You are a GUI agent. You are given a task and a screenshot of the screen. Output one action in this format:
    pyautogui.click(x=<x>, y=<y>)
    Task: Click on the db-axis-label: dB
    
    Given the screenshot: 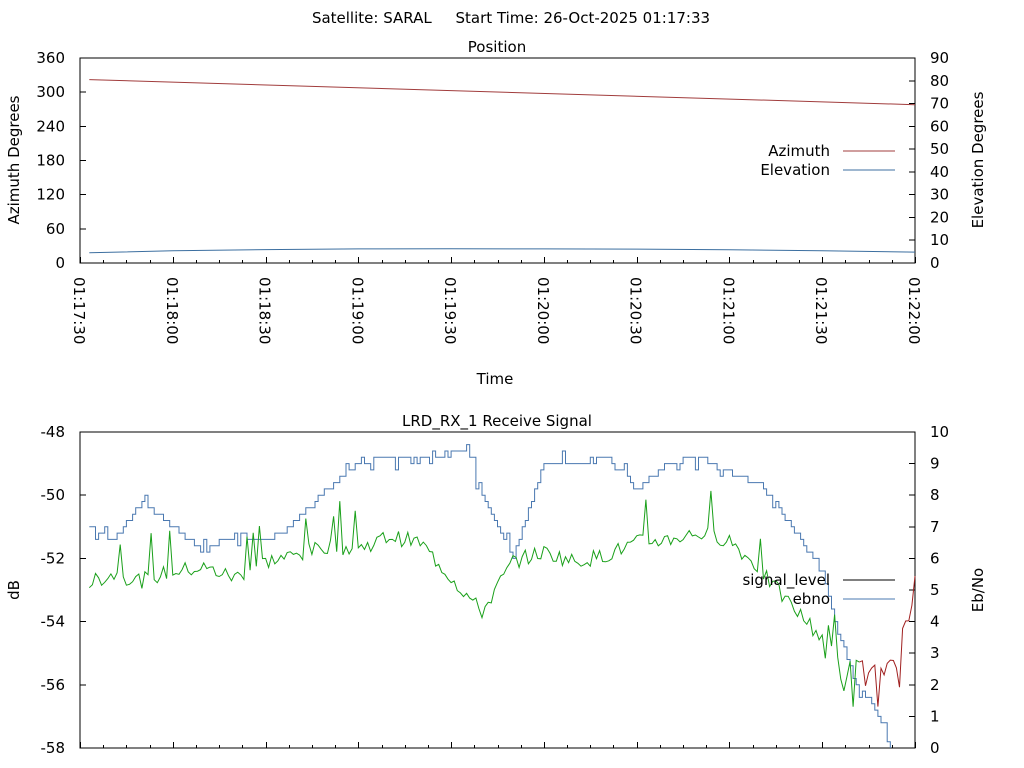 What is the action you would take?
    pyautogui.click(x=14, y=590)
    